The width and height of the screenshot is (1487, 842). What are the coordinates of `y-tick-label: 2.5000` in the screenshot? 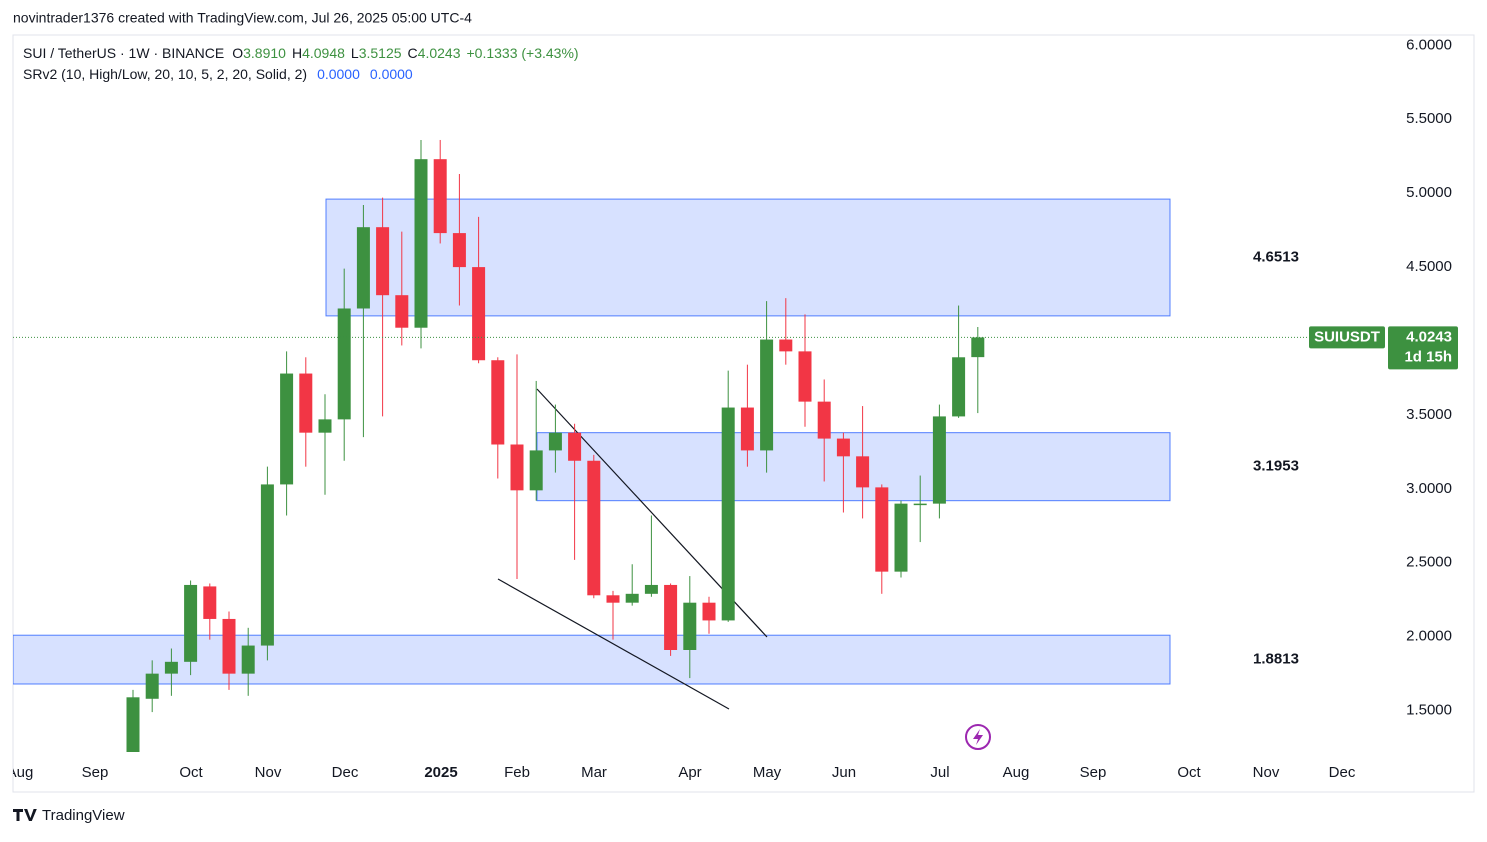 It's located at (1429, 562).